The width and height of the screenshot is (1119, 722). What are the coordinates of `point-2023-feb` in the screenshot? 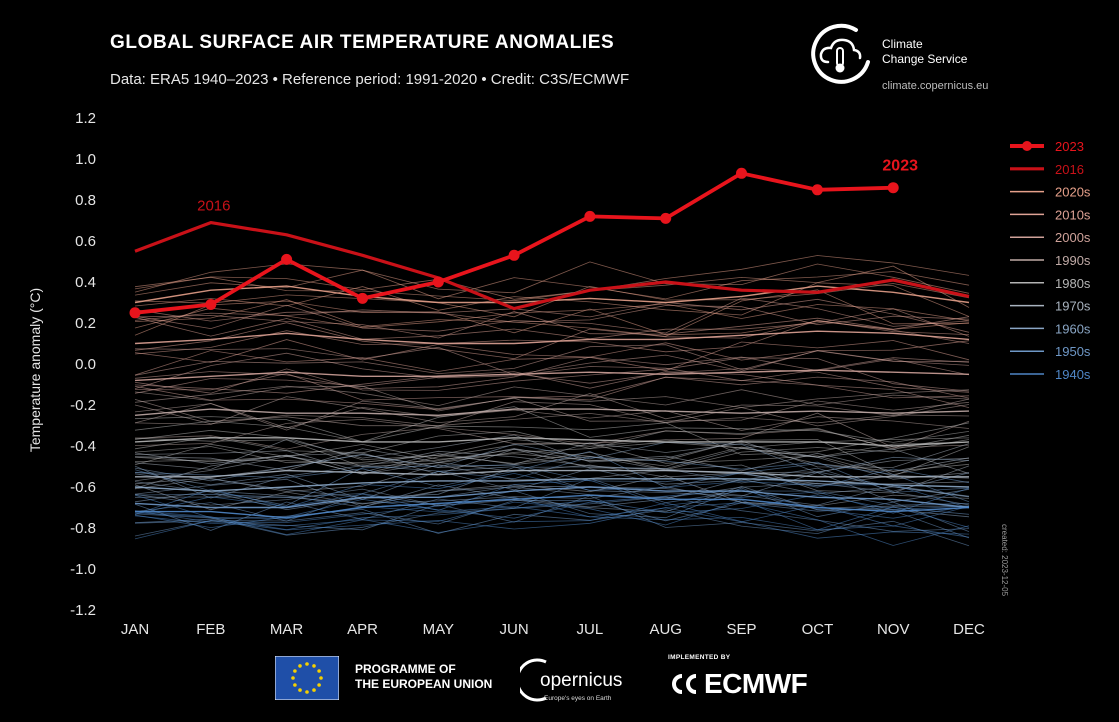 It's located at (211, 304).